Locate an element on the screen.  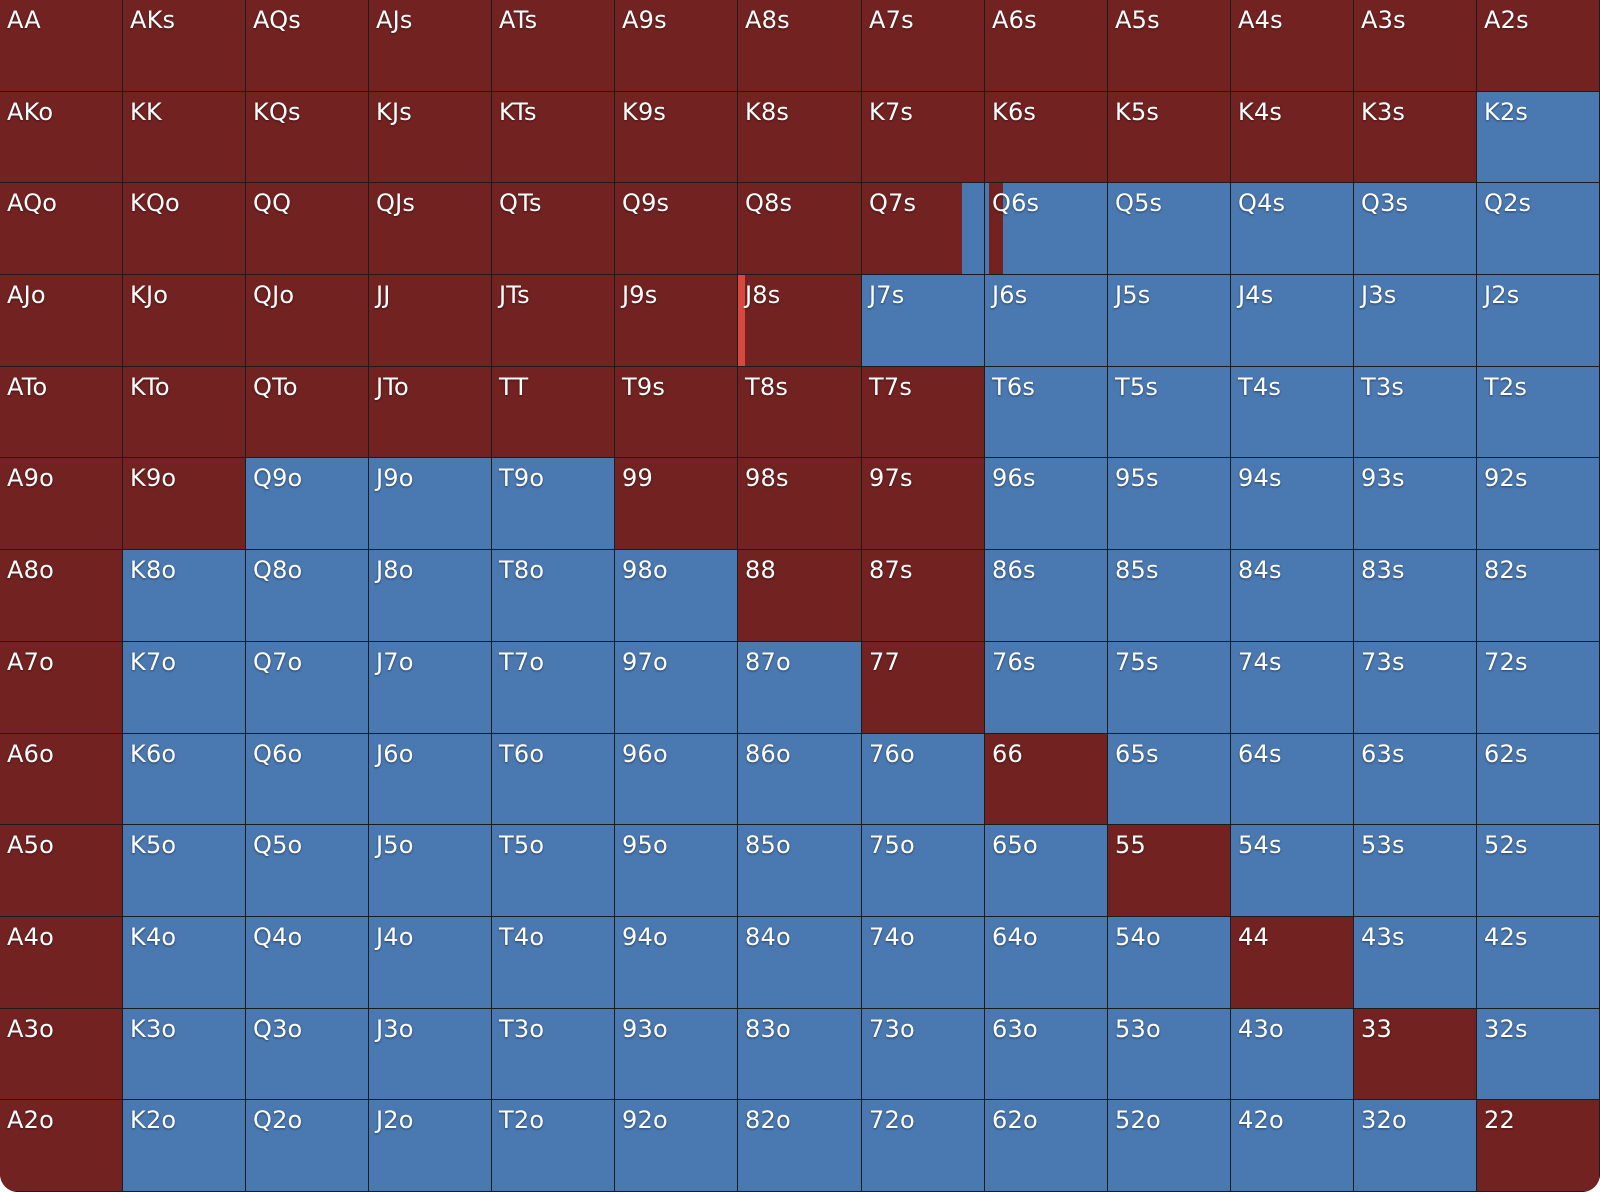
hand-cell-k6s: K6s is located at coordinates (1046, 137).